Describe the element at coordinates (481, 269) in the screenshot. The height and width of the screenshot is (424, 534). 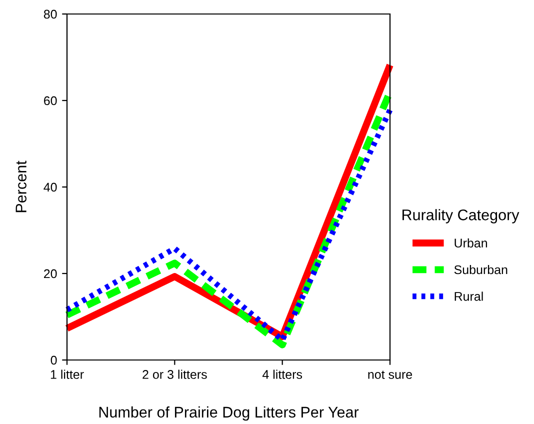
I see `legend-label: Suburban` at that location.